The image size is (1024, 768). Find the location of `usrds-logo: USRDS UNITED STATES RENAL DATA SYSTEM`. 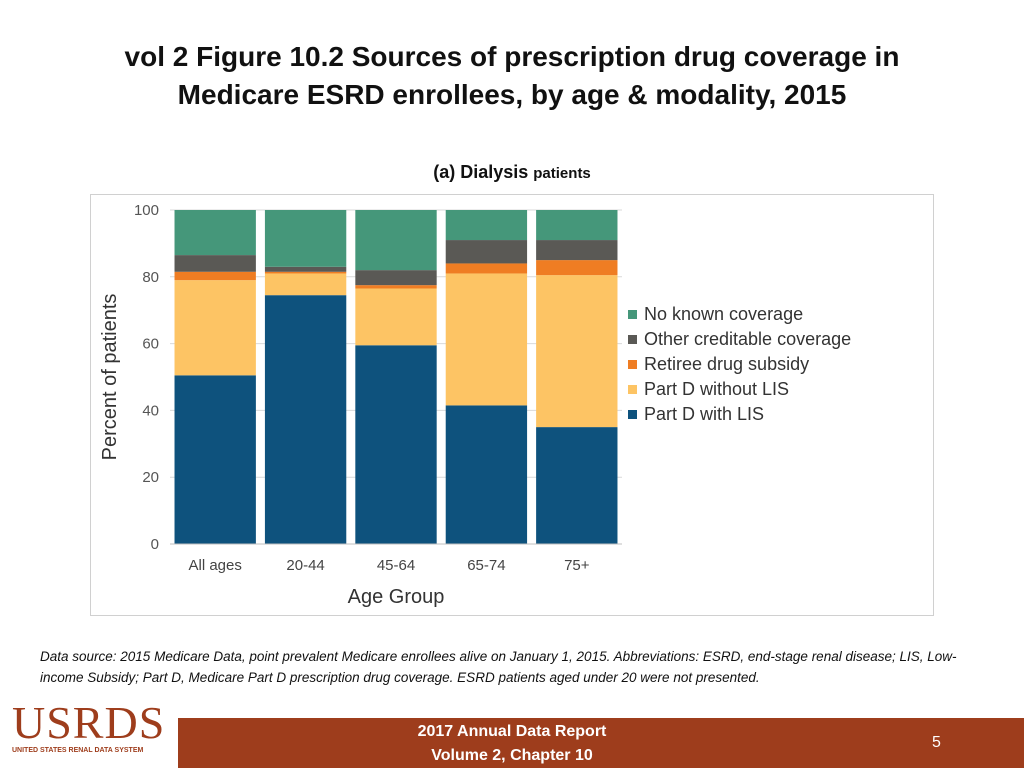

usrds-logo: USRDS UNITED STATES RENAL DATA SYSTEM is located at coordinates (89, 734).